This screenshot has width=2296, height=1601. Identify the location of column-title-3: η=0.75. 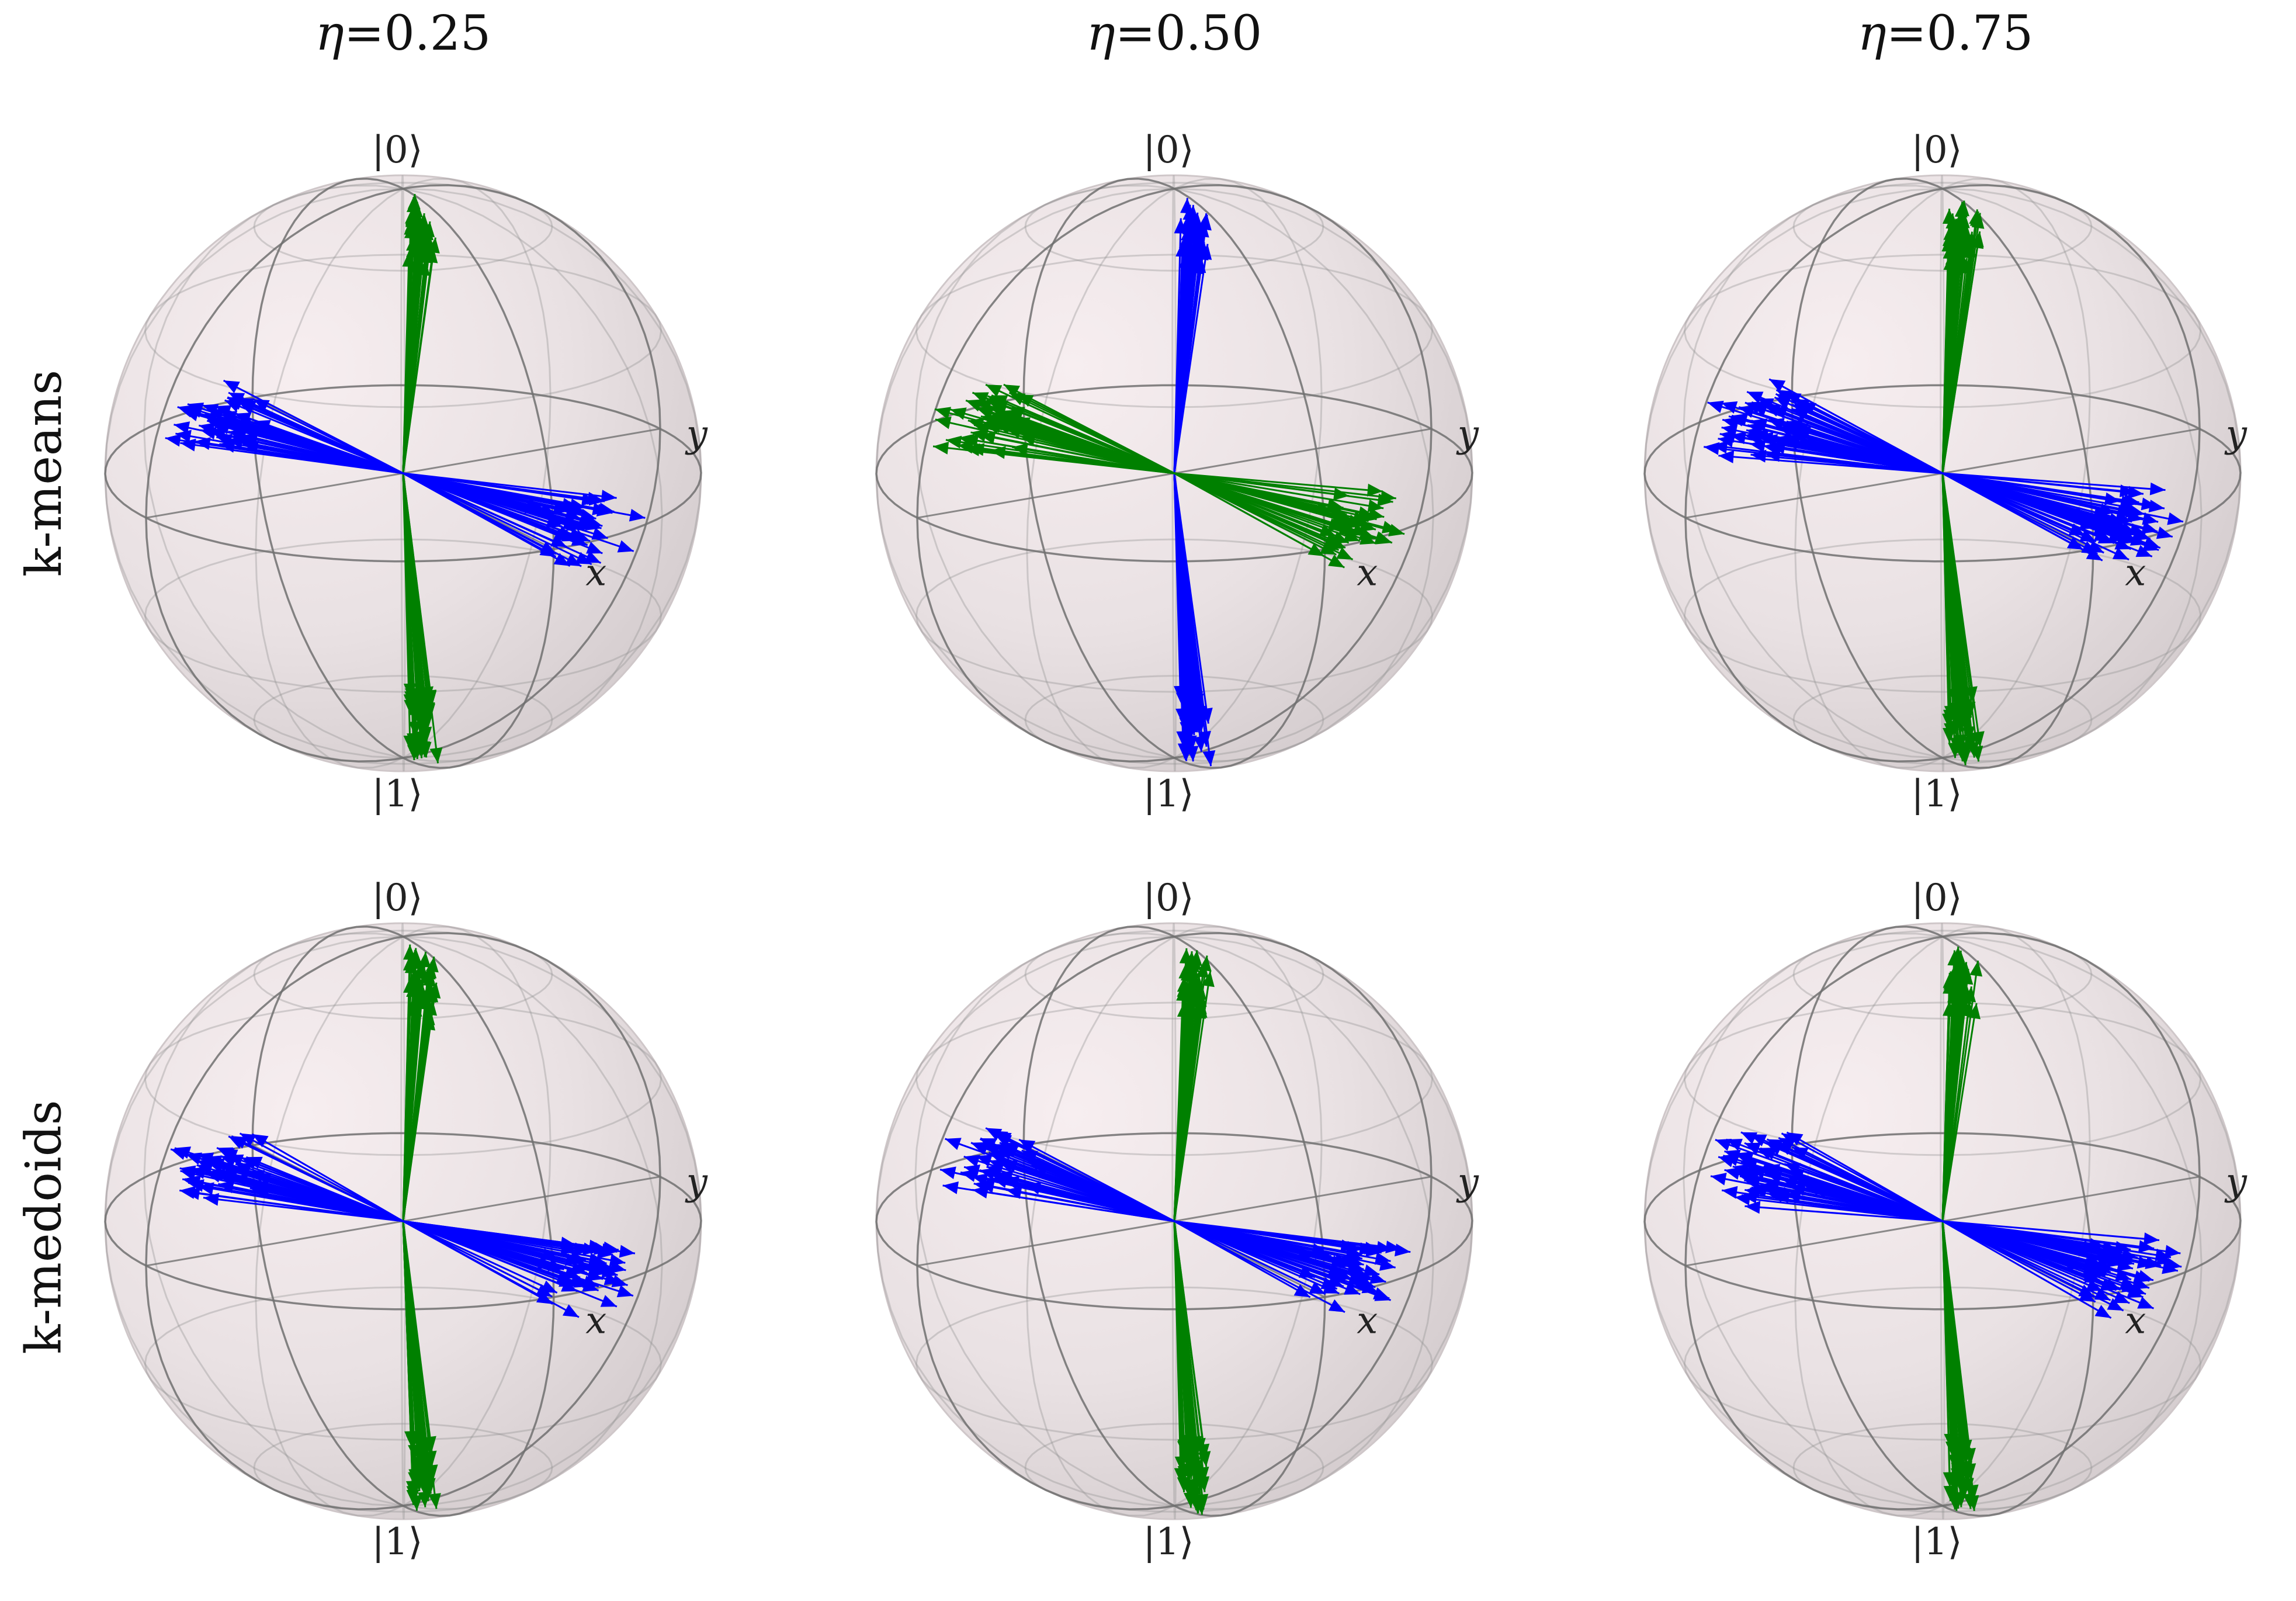
(1946, 33).